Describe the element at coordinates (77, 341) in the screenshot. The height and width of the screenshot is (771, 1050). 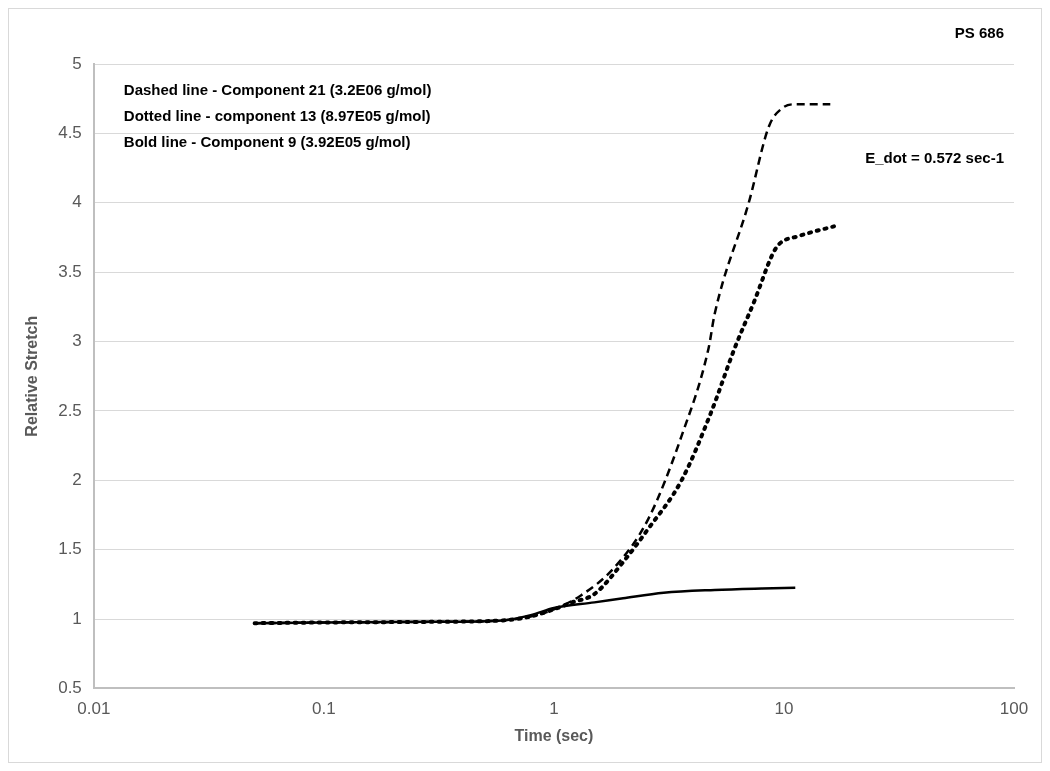
I see `y-tick-label: 3` at that location.